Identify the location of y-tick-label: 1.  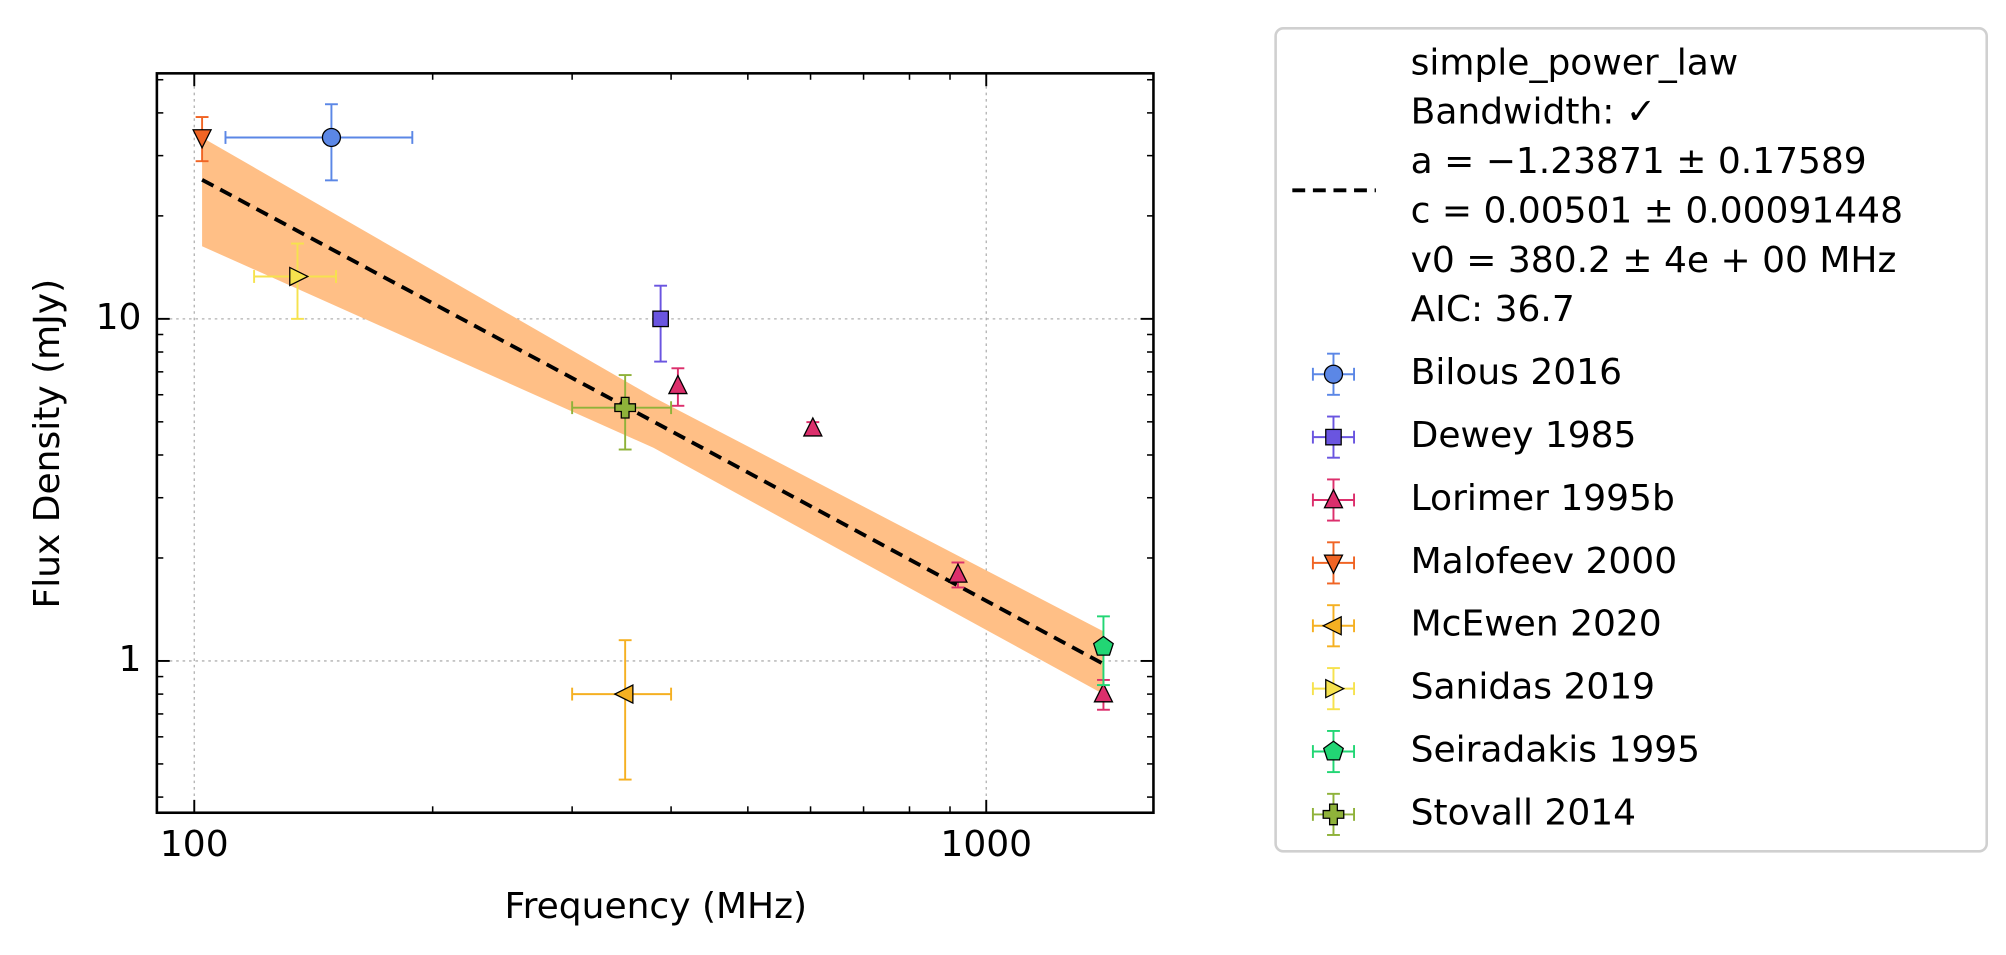
(130, 659).